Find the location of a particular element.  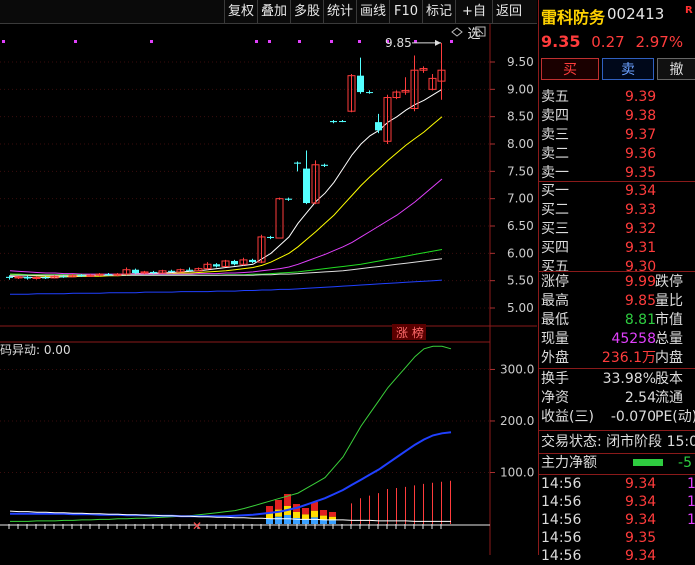

ask-label: 卖二 is located at coordinates (555, 154).